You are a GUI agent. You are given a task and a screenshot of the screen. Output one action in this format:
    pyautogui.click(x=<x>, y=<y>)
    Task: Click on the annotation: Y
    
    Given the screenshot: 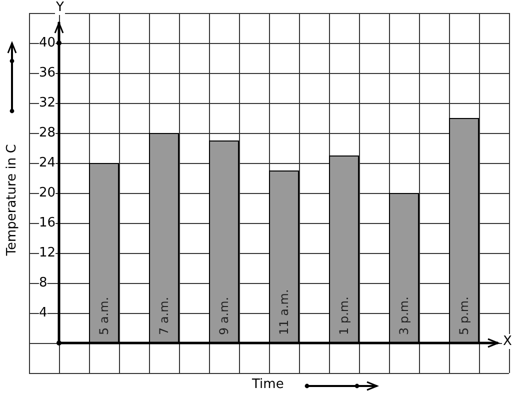 What is the action you would take?
    pyautogui.click(x=60, y=7)
    